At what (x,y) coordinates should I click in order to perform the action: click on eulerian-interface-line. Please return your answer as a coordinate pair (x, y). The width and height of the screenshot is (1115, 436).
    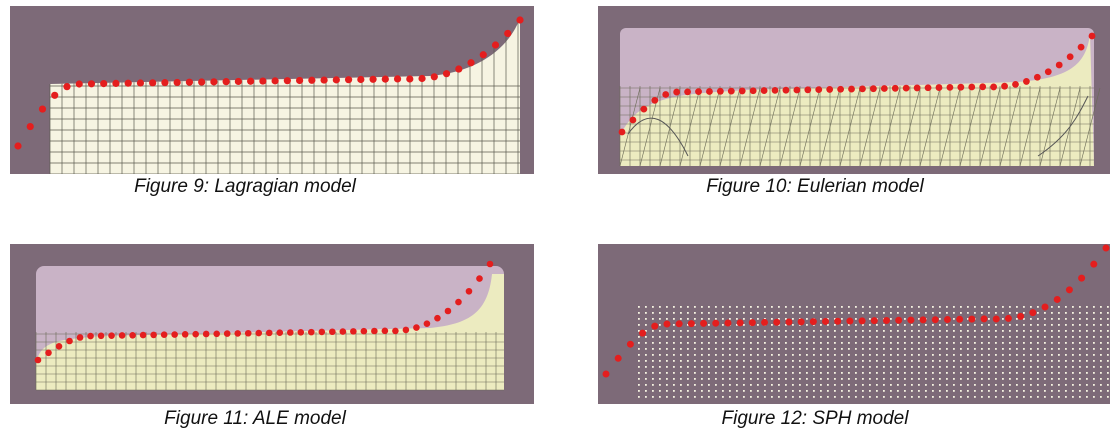
    Looking at the image, I should click on (858, 126).